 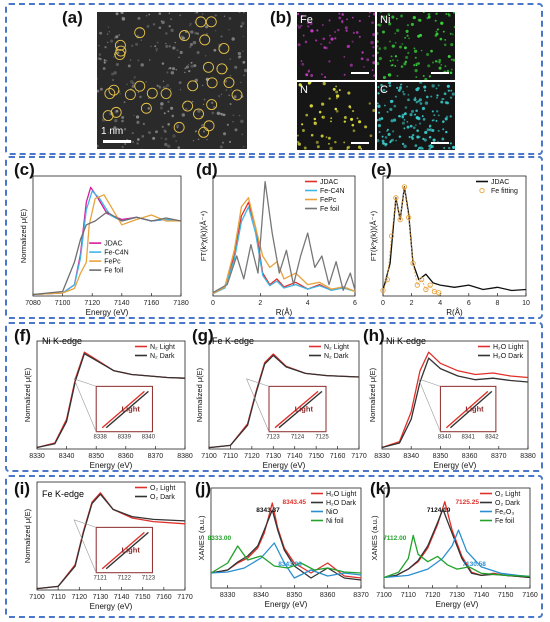 What do you see at coordinates (508, 356) in the screenshot?
I see `legend-label: H₂O Dark` at bounding box center [508, 356].